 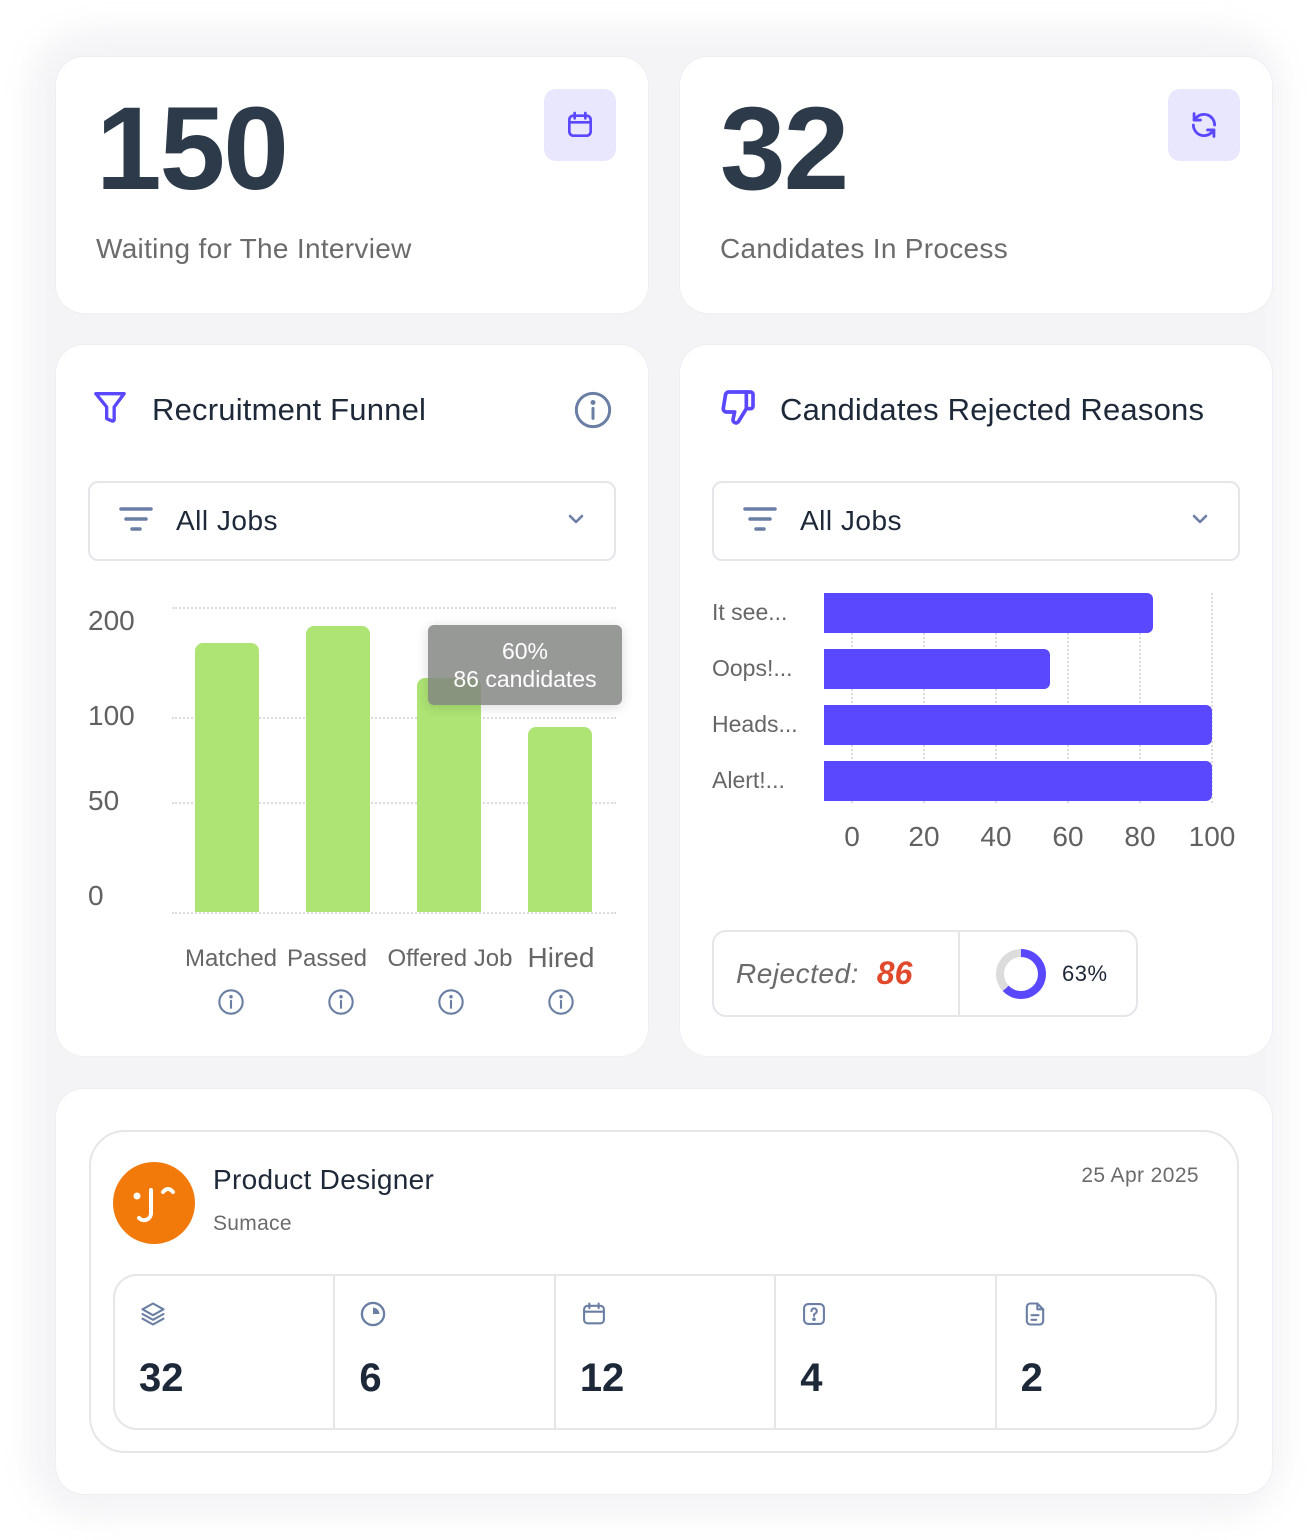 What do you see at coordinates (996, 836) in the screenshot?
I see `x-tick: 40` at bounding box center [996, 836].